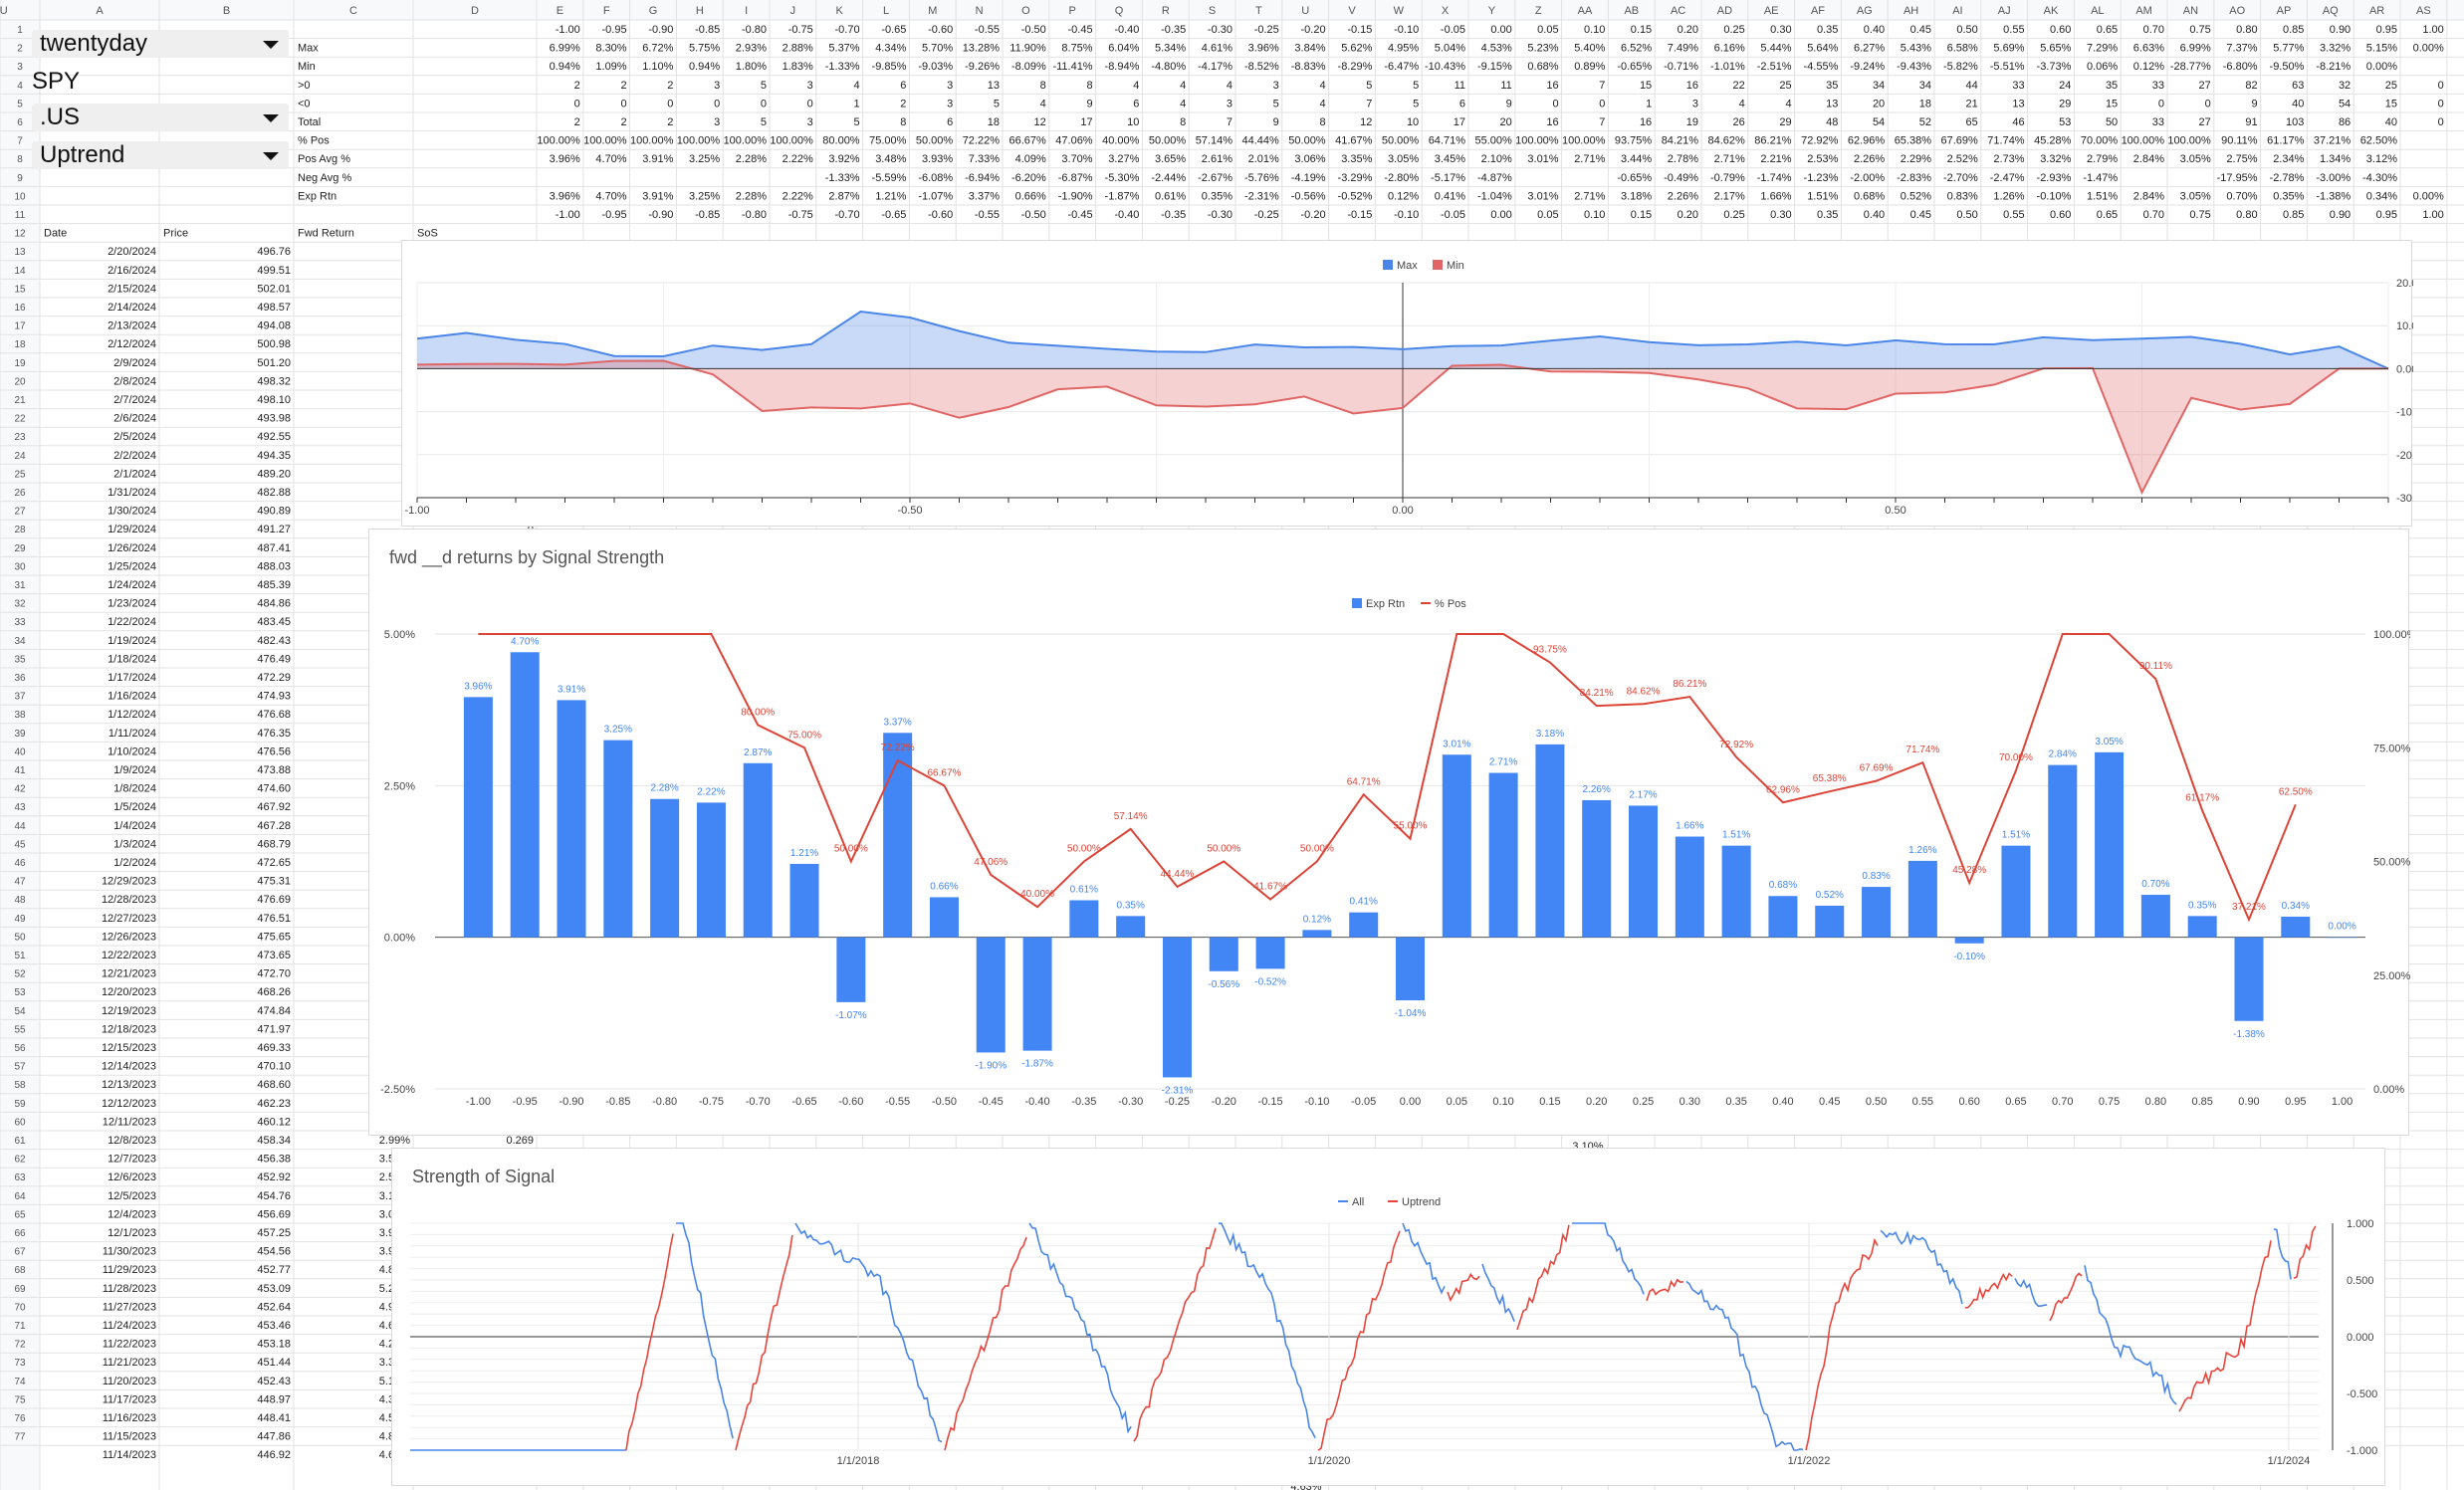 The width and height of the screenshot is (2464, 1490). I want to click on stat-cell: 2, so click(670, 86).